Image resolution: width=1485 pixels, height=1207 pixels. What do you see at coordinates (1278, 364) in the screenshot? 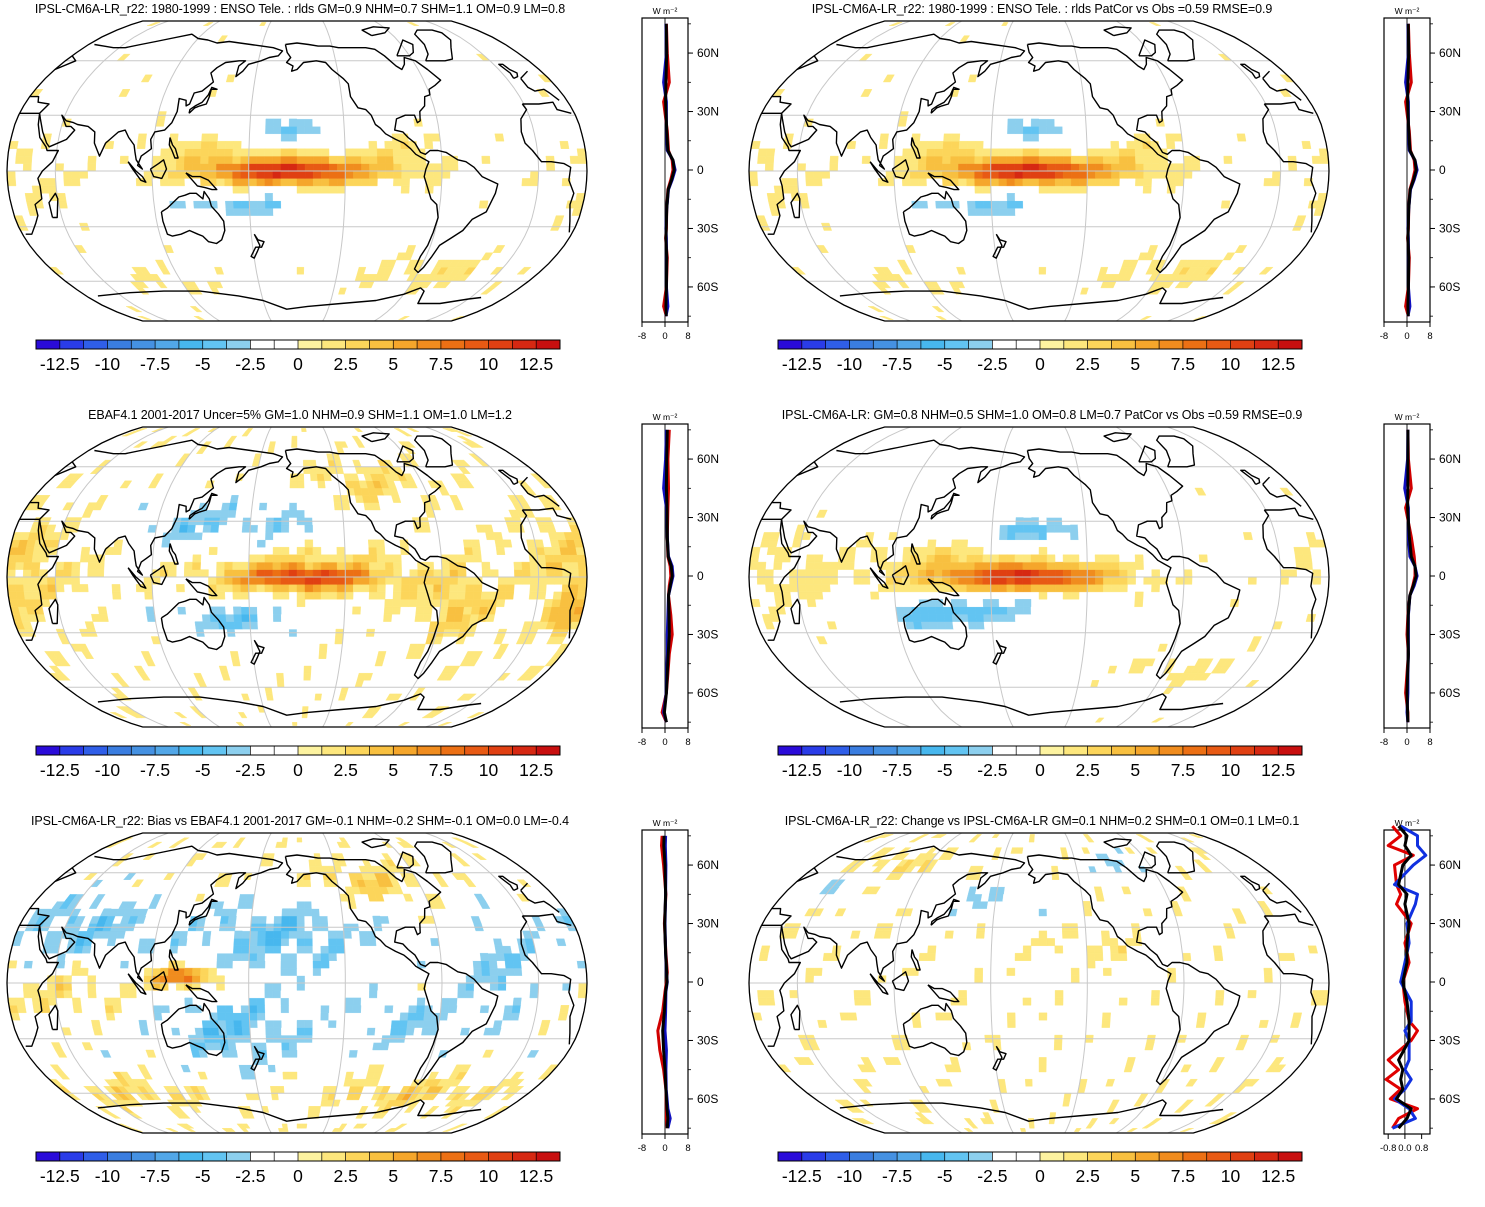
I see `colorbar-label: 12.5` at bounding box center [1278, 364].